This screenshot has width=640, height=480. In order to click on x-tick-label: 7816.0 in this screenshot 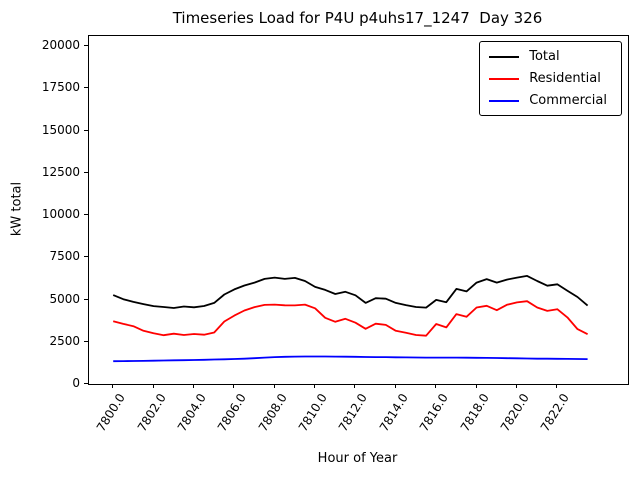, I will do `click(434, 413)`.